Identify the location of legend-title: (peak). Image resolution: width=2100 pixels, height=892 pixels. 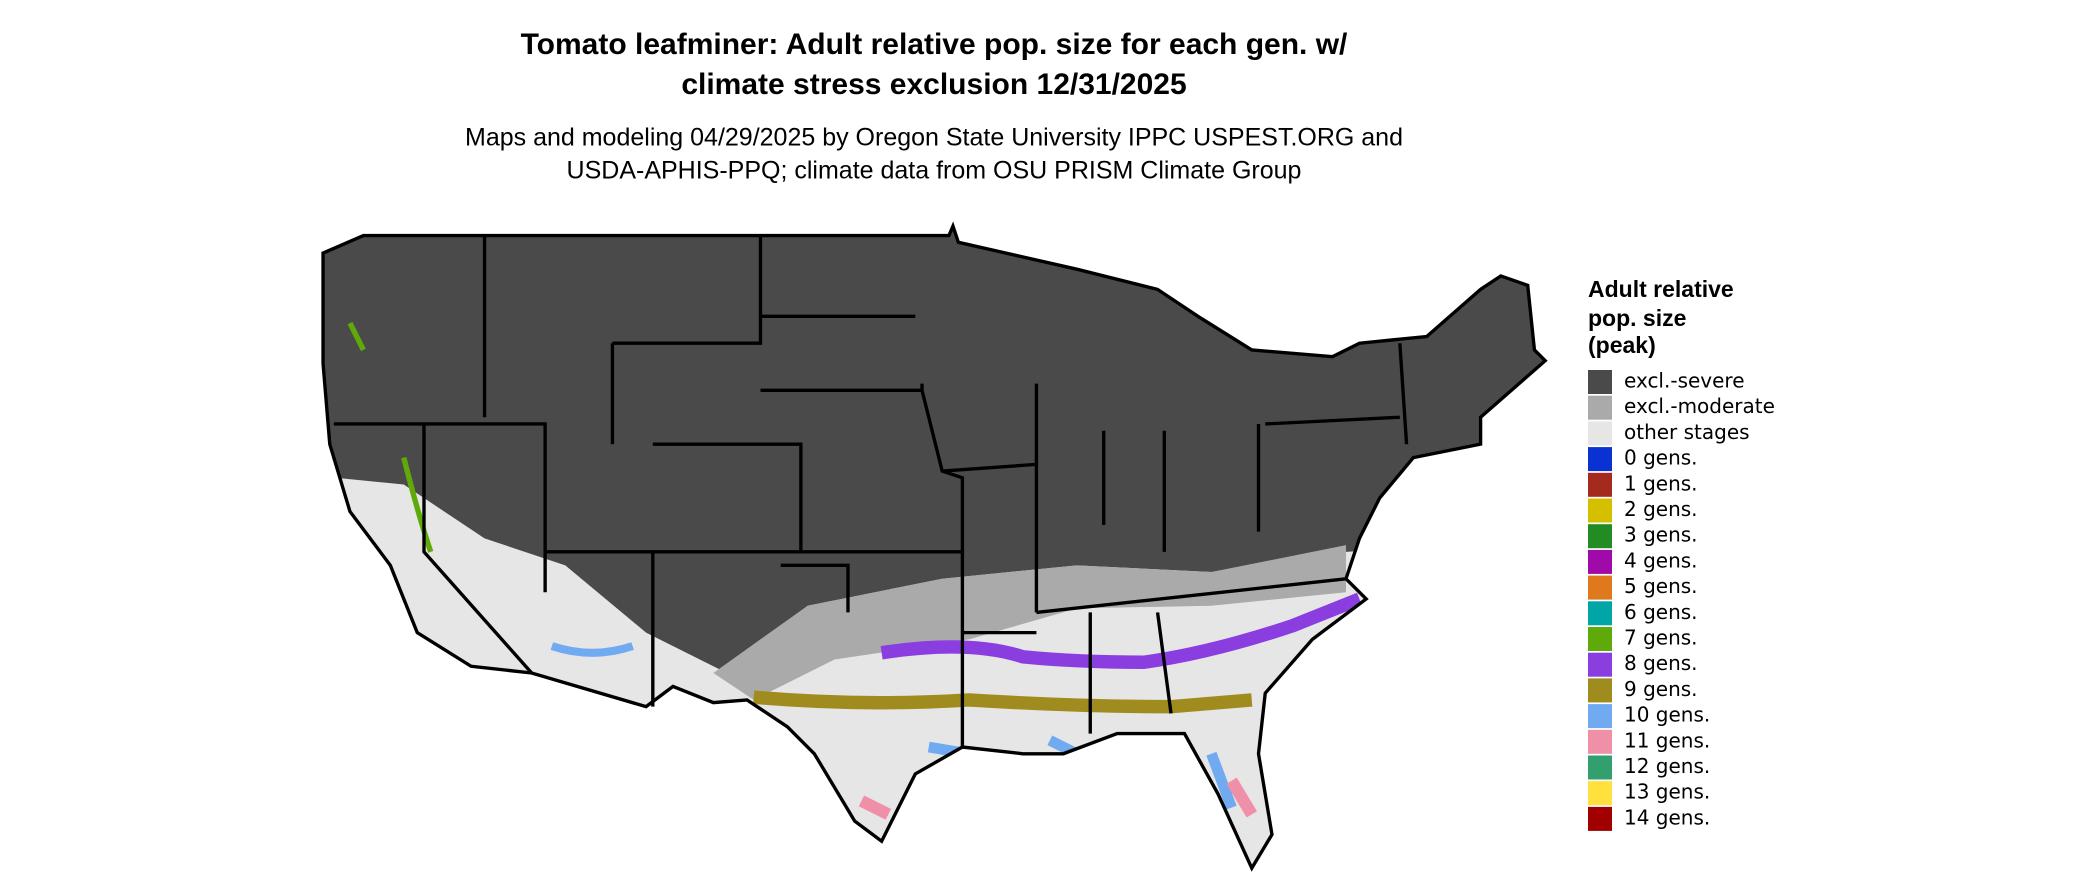
(1622, 345).